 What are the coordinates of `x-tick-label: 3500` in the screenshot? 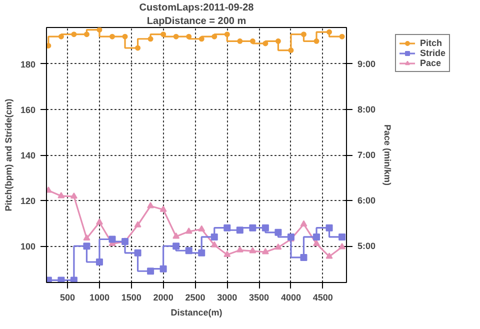 It's located at (259, 297).